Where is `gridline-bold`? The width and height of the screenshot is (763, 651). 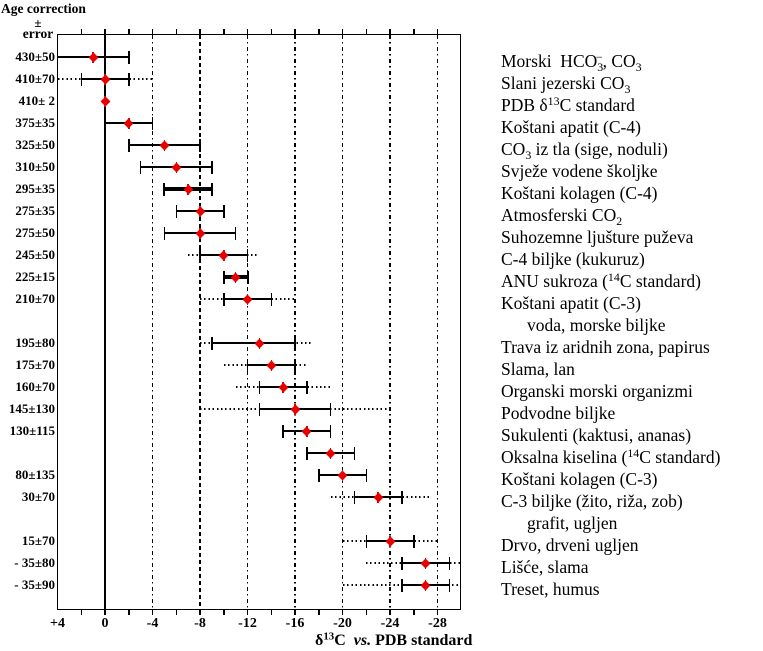
gridline-bold is located at coordinates (200, 322).